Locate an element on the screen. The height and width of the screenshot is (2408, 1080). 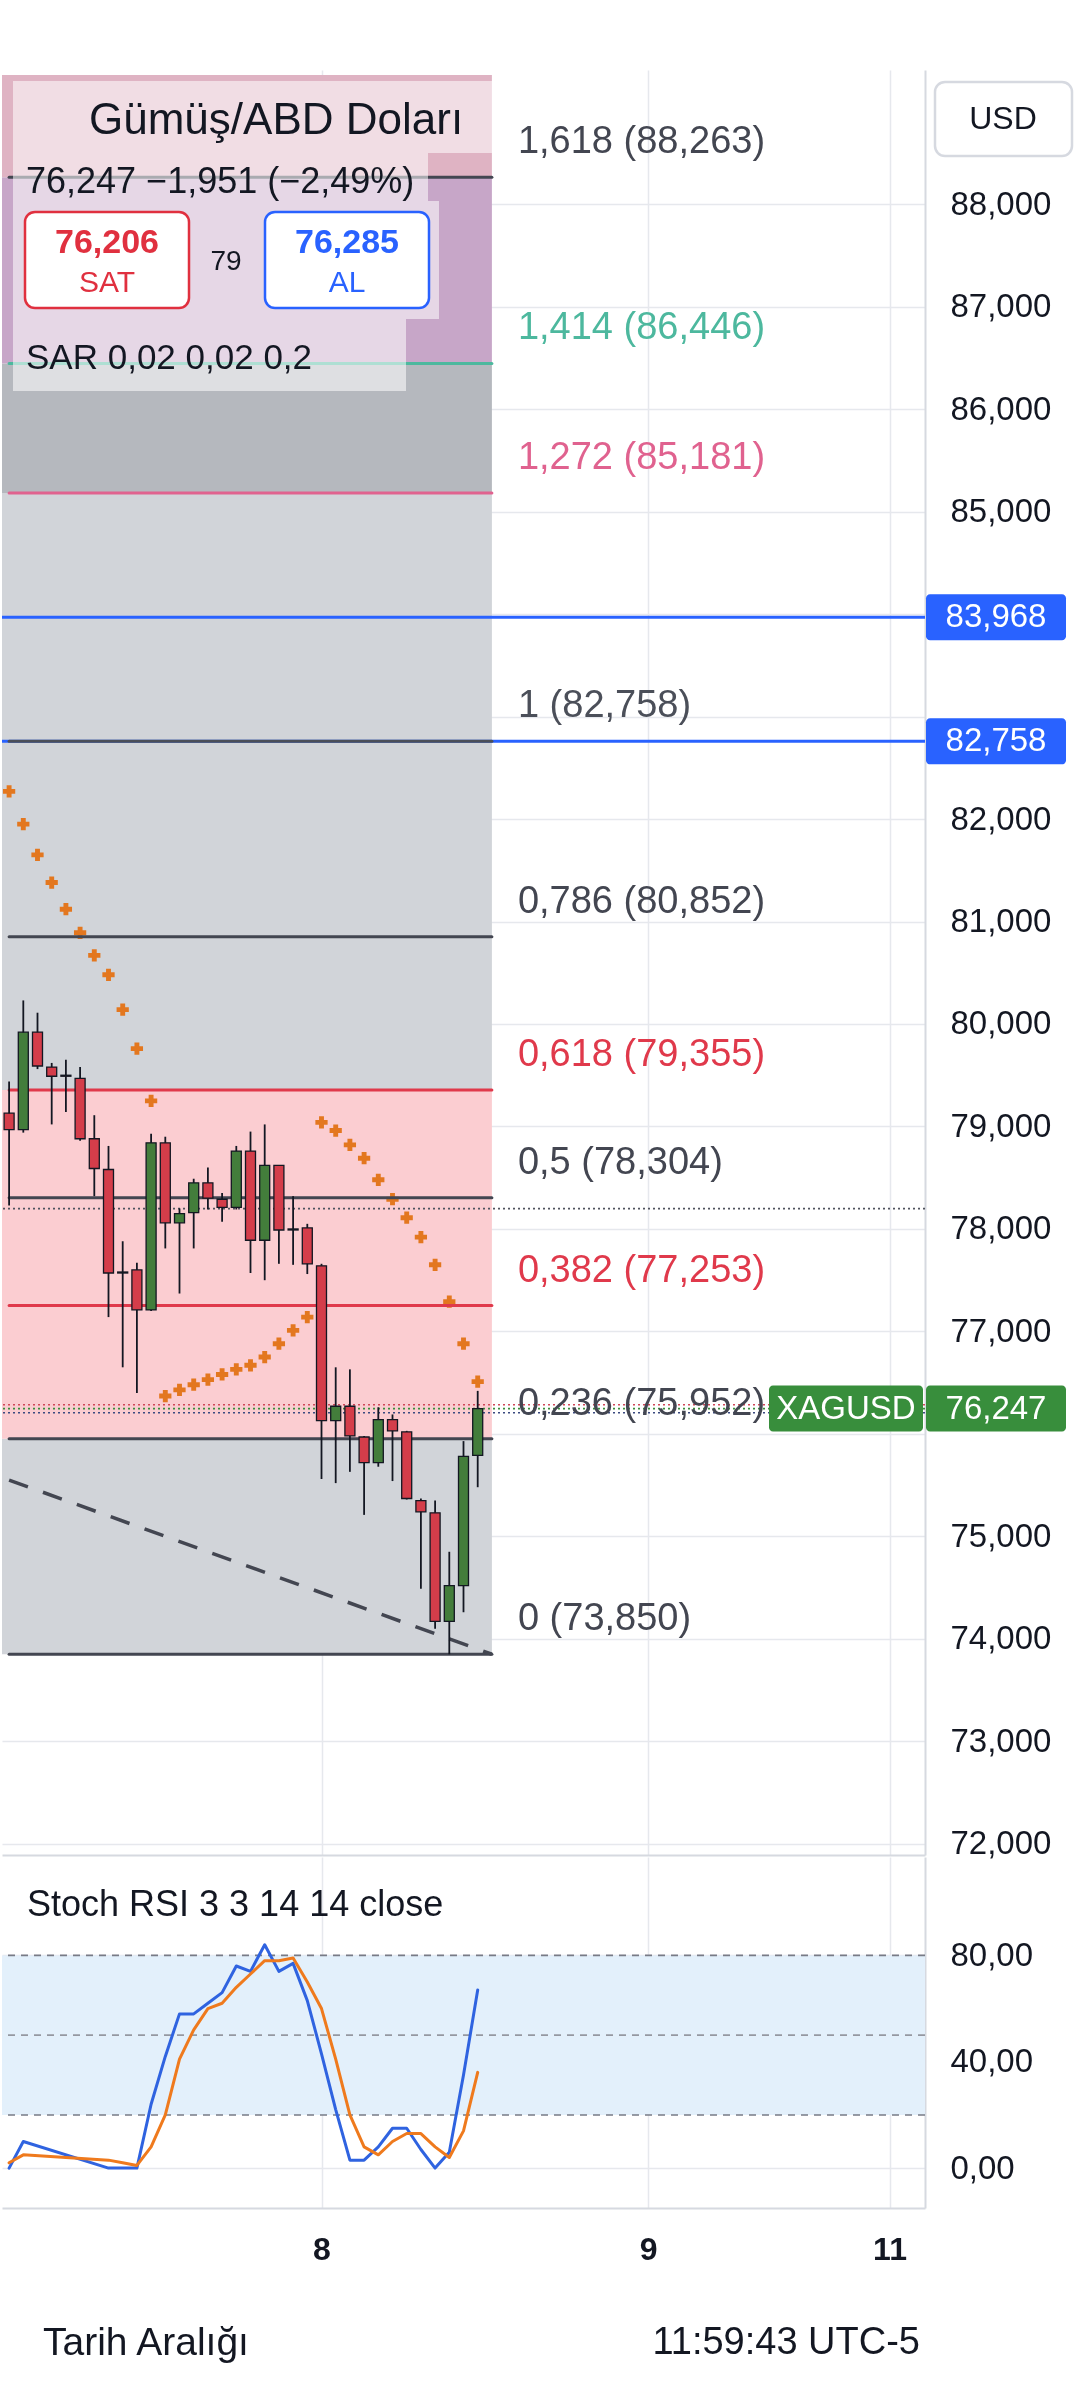
series-label: 0,382 (77,253) is located at coordinates (641, 1268).